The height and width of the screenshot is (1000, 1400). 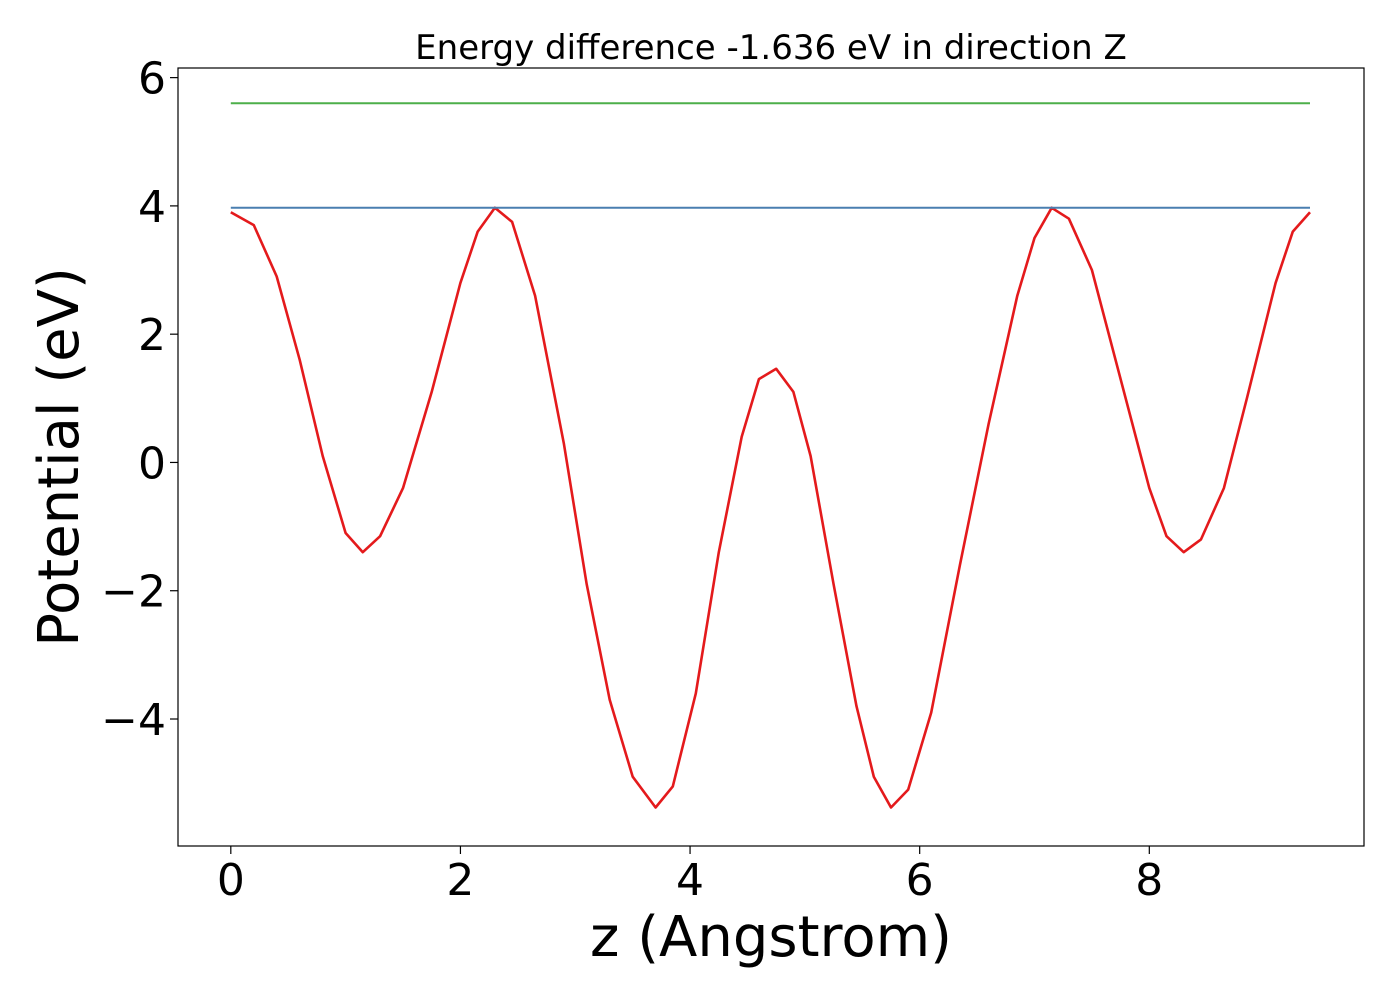 What do you see at coordinates (139, 400) in the screenshot?
I see `y-axis: −4 −2 0 2 4 6` at bounding box center [139, 400].